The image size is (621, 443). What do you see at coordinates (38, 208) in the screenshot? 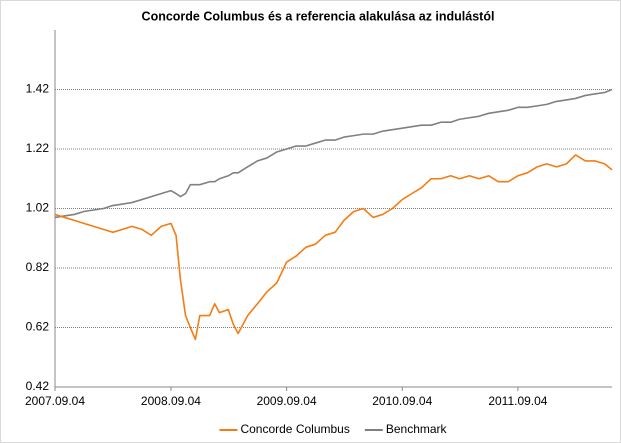
I see `y-tick-label: 1.02` at bounding box center [38, 208].